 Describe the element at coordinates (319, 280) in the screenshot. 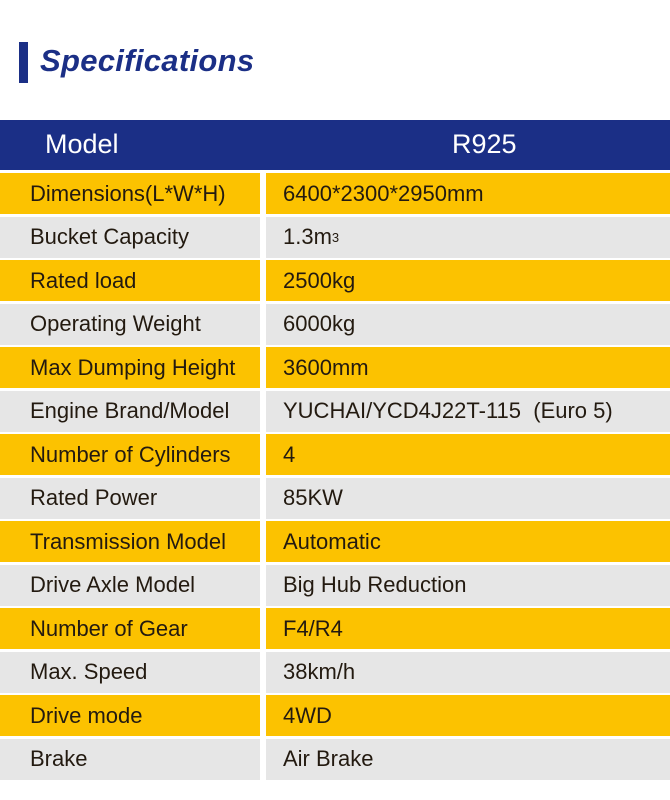

I see `spec-value-text: 2500kg` at that location.